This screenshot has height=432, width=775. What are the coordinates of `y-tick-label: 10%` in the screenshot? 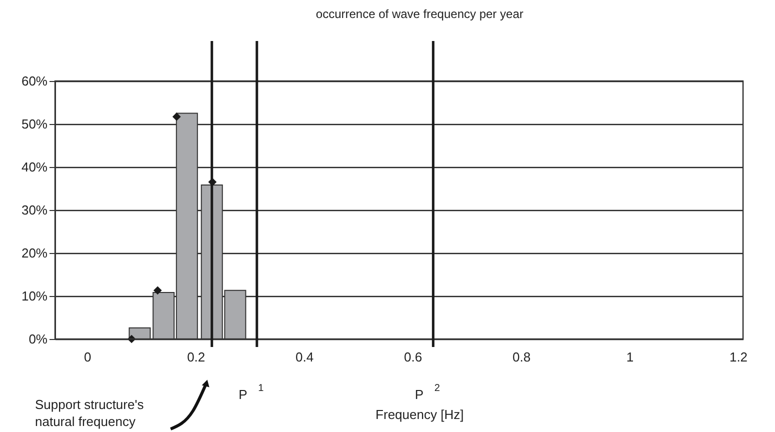 It's located at (34, 296).